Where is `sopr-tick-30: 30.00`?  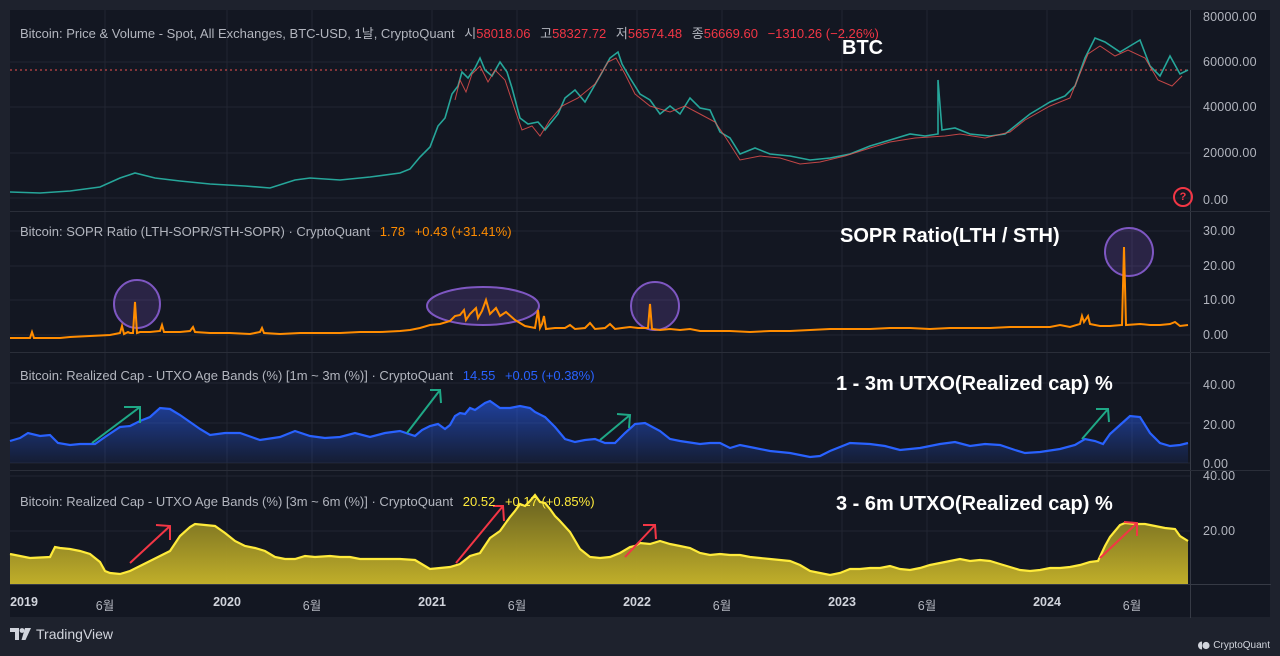 sopr-tick-30: 30.00 is located at coordinates (1219, 231).